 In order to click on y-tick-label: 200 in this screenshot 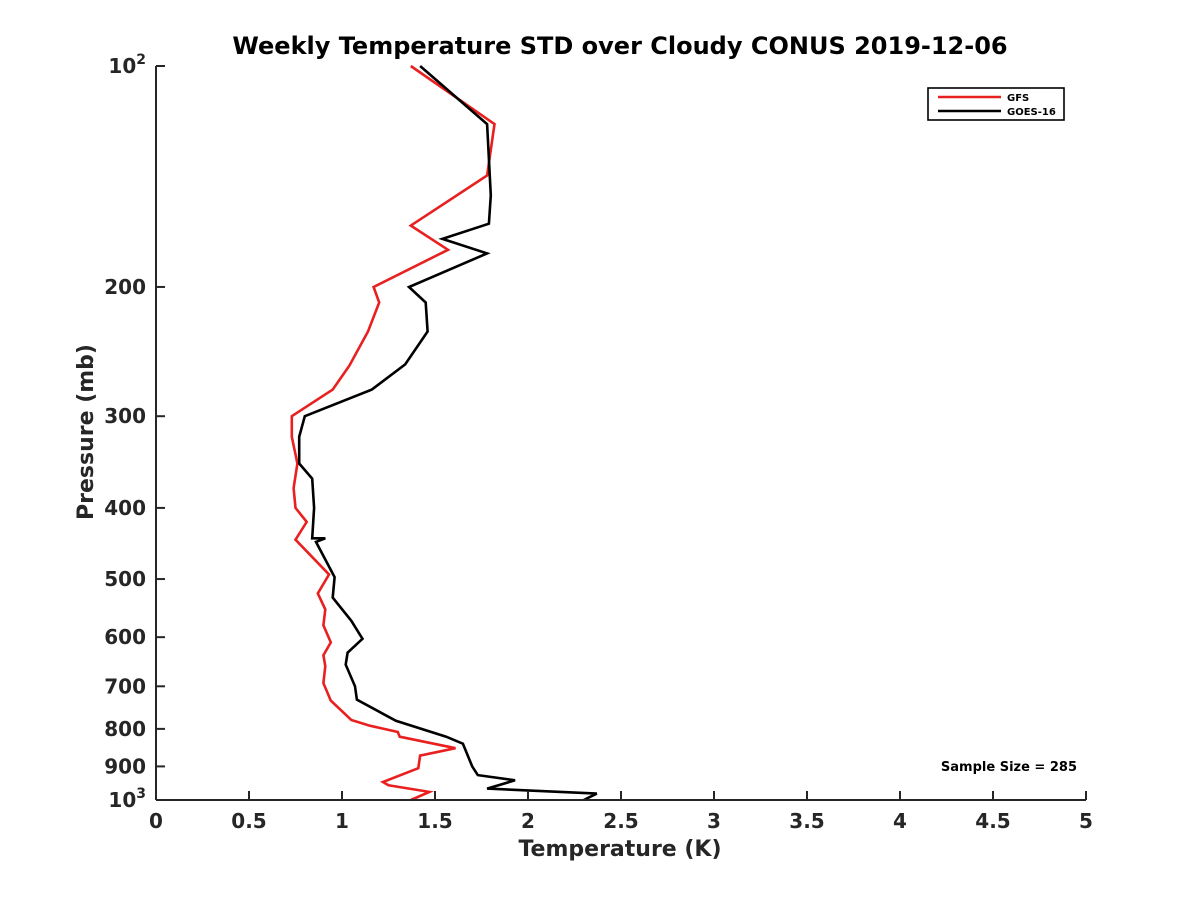, I will do `click(125, 287)`.